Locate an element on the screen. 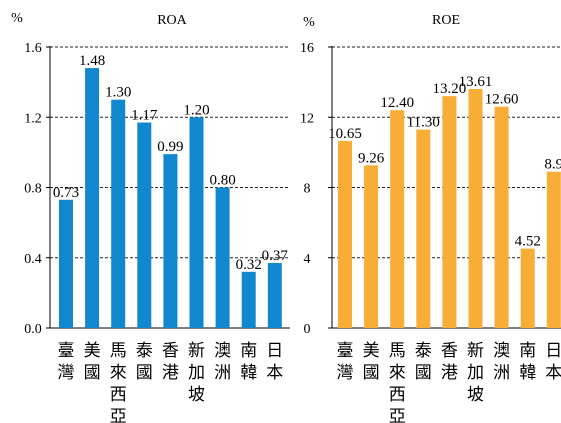  roa-category-label: 新加坡 is located at coordinates (196, 372).